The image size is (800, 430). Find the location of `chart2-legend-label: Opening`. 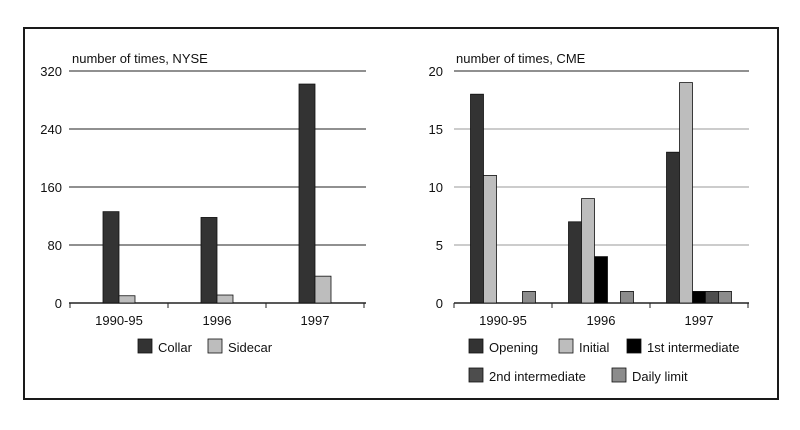

chart2-legend-label: Opening is located at coordinates (513, 347).